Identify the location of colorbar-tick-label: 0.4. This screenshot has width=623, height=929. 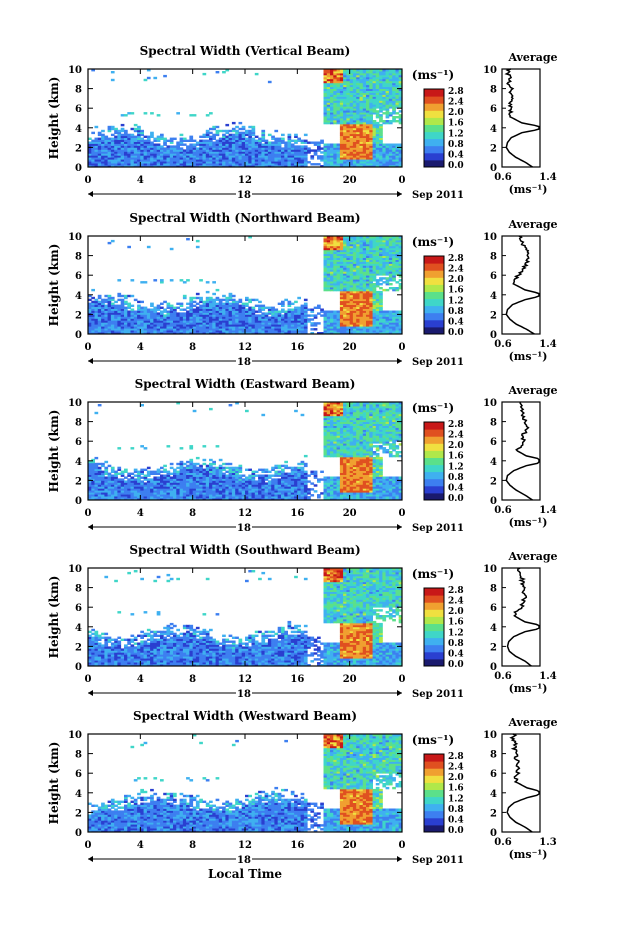
(456, 488).